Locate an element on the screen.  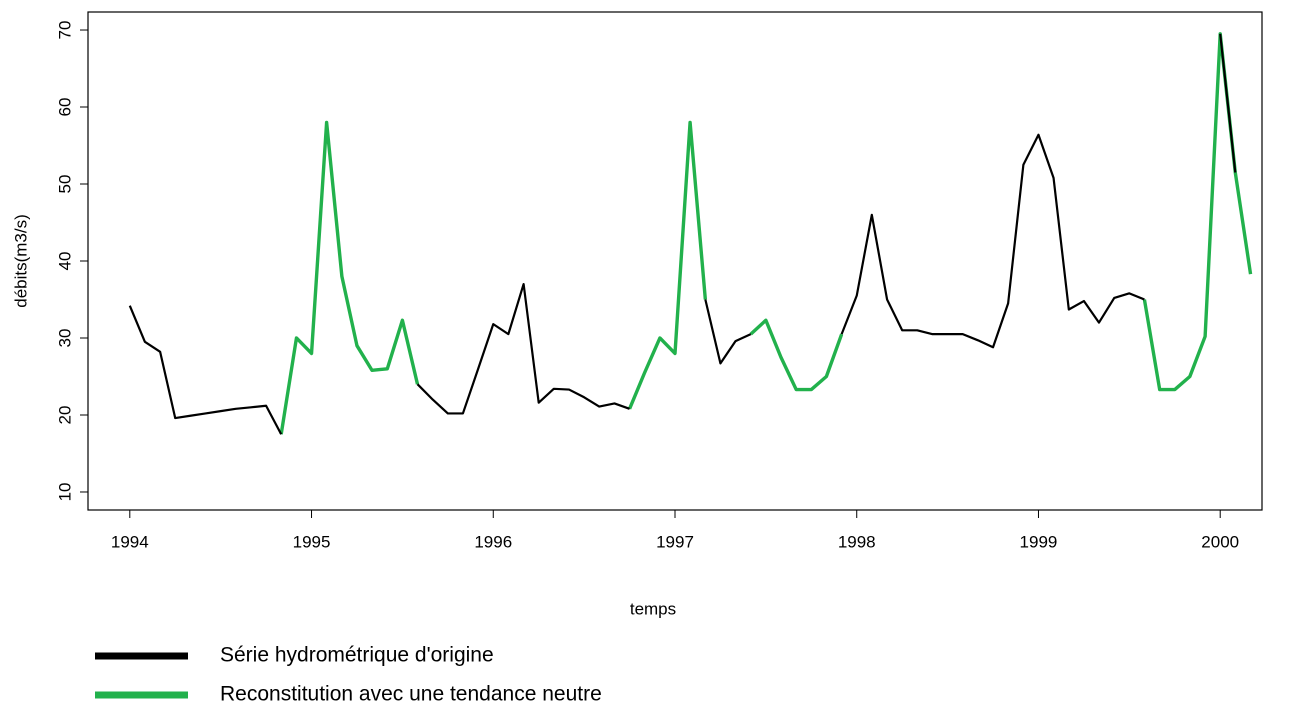
y-tick-label: 10 is located at coordinates (64, 492).